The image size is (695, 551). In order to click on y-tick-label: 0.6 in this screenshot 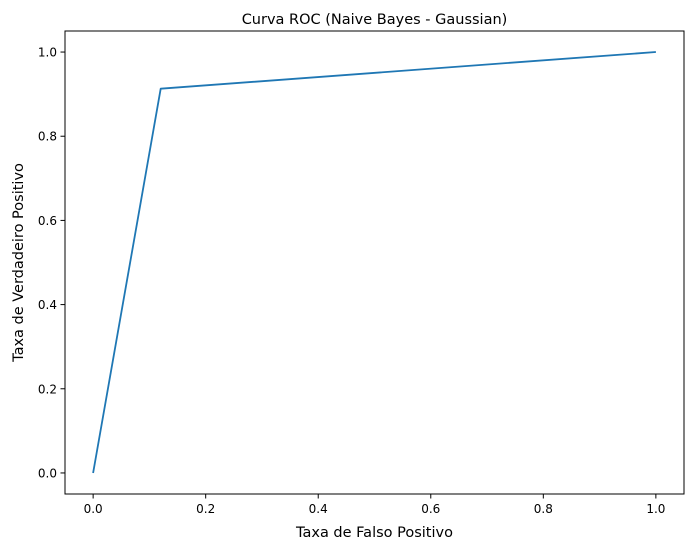, I will do `click(47, 221)`.